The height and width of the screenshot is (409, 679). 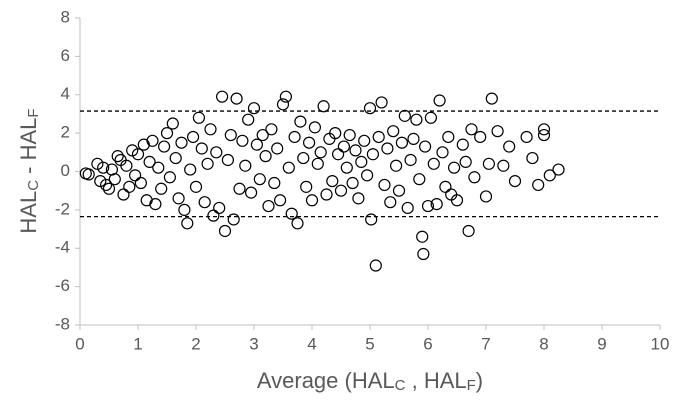 I want to click on y-tick-label: 8, so click(x=65, y=16).